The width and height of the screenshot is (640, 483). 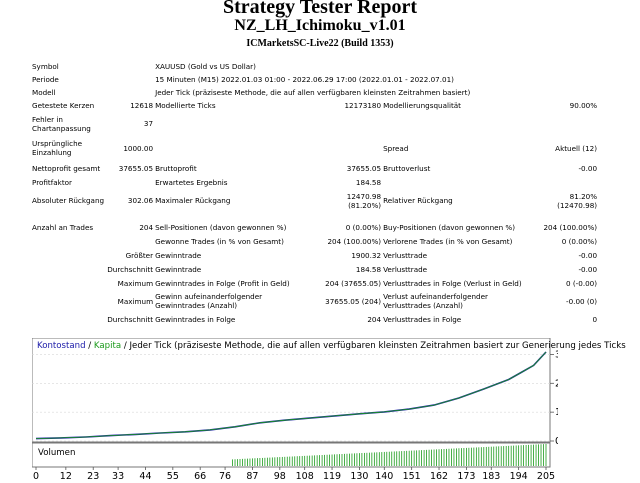 What do you see at coordinates (405, 269) in the screenshot?
I see `average-loss-label: Verlusttrade` at bounding box center [405, 269].